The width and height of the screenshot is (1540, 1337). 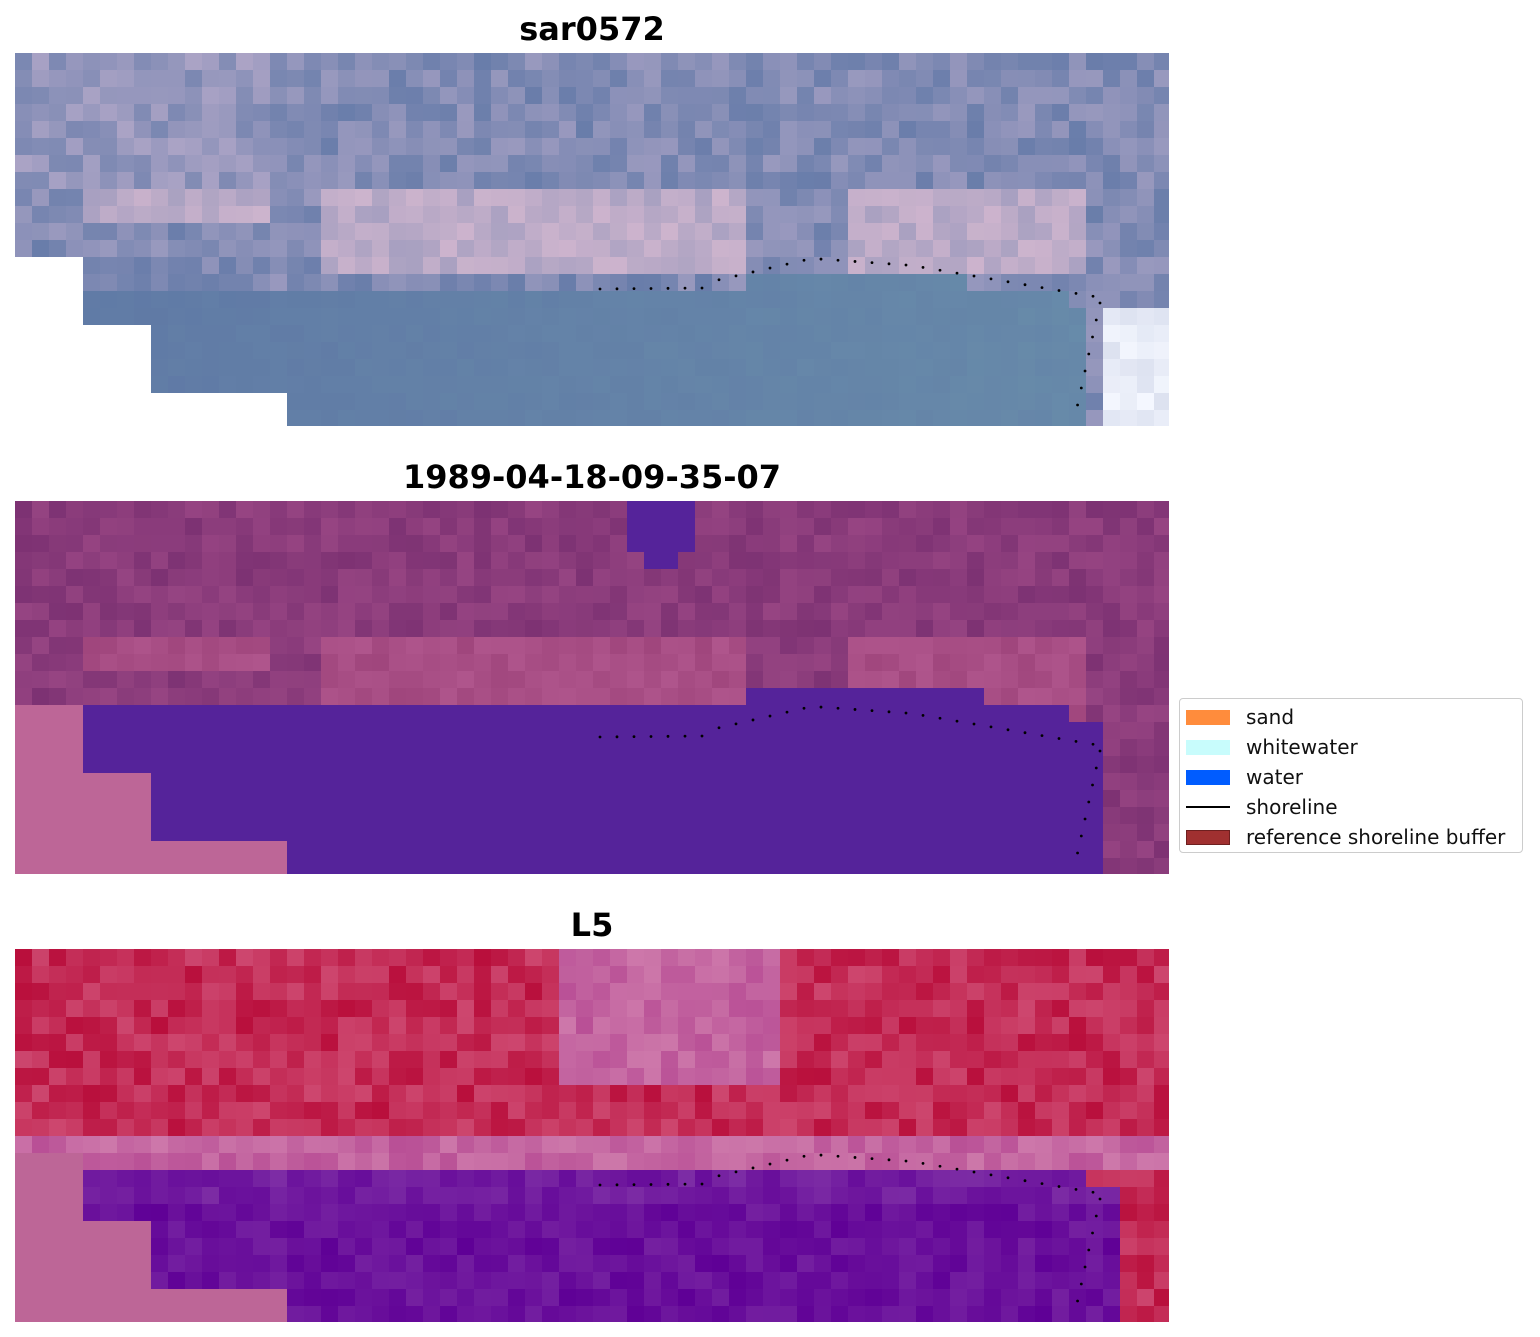 I want to click on panel-title-falsecolor: L5, so click(x=592, y=925).